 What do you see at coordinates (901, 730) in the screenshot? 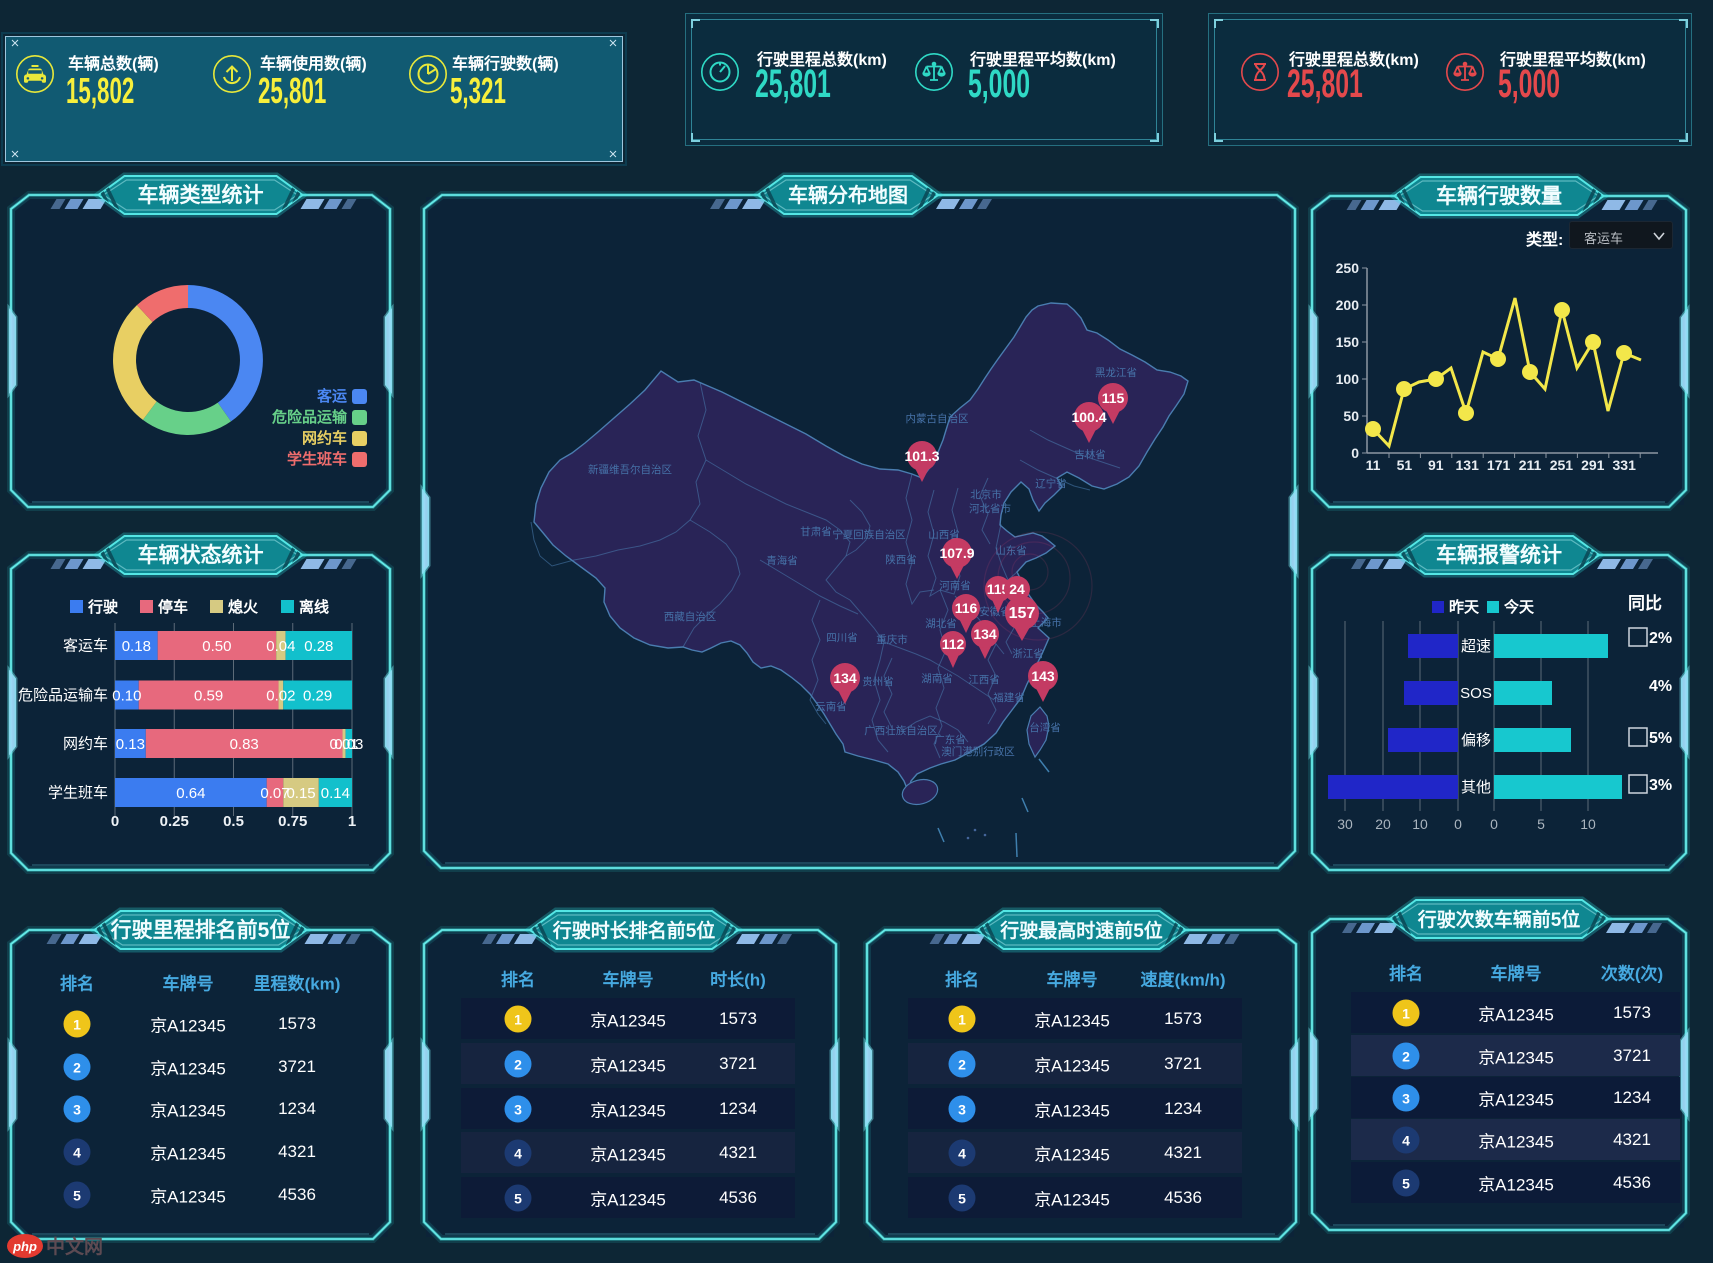
I see `svg-text: 广西壮族自治区` at bounding box center [901, 730].